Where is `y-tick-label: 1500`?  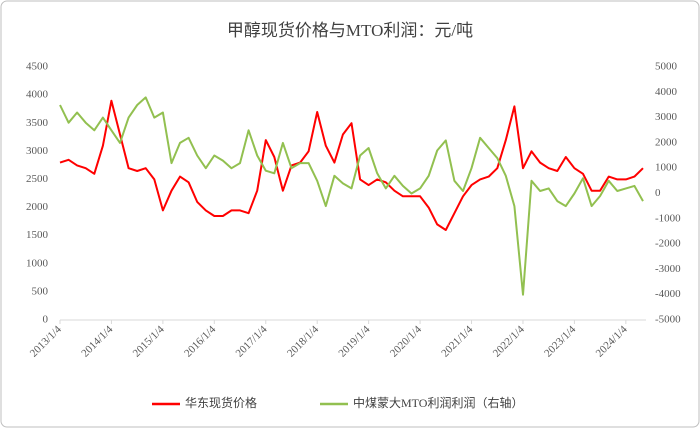
y-tick-label: 1500 is located at coordinates (37, 235).